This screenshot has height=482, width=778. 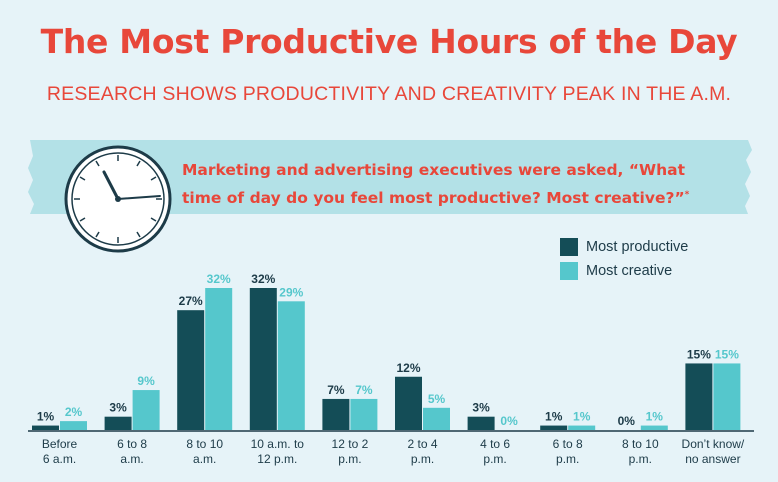 What do you see at coordinates (481, 408) in the screenshot?
I see `data-label-productive-6: 3%` at bounding box center [481, 408].